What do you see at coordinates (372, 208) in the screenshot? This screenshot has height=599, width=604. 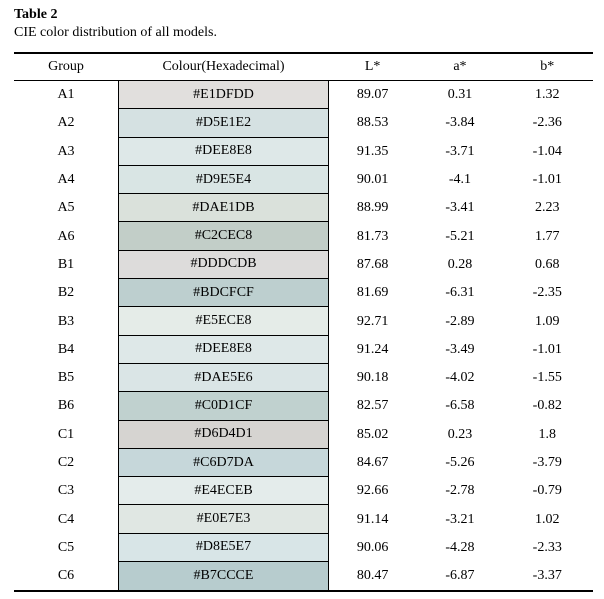 I see `l-cell: 88.99` at bounding box center [372, 208].